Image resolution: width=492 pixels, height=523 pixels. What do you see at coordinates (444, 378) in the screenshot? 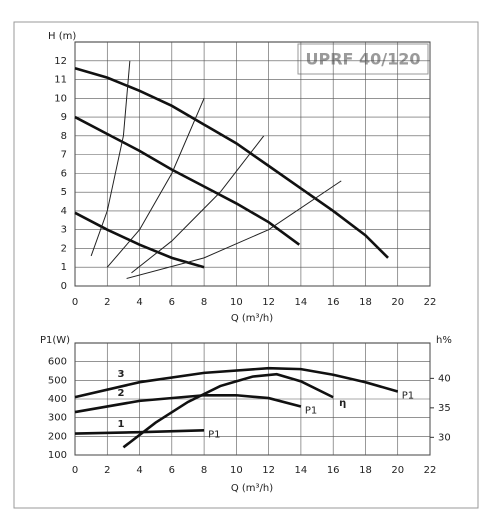
I see `y2-tick-label: 40` at bounding box center [444, 378].